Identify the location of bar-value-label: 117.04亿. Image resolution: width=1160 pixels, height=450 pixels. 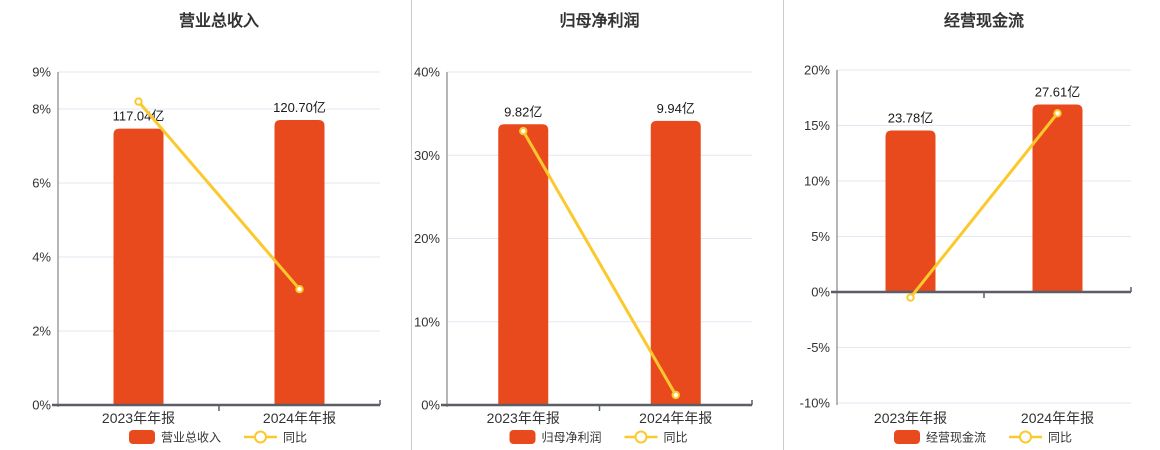
(139, 116).